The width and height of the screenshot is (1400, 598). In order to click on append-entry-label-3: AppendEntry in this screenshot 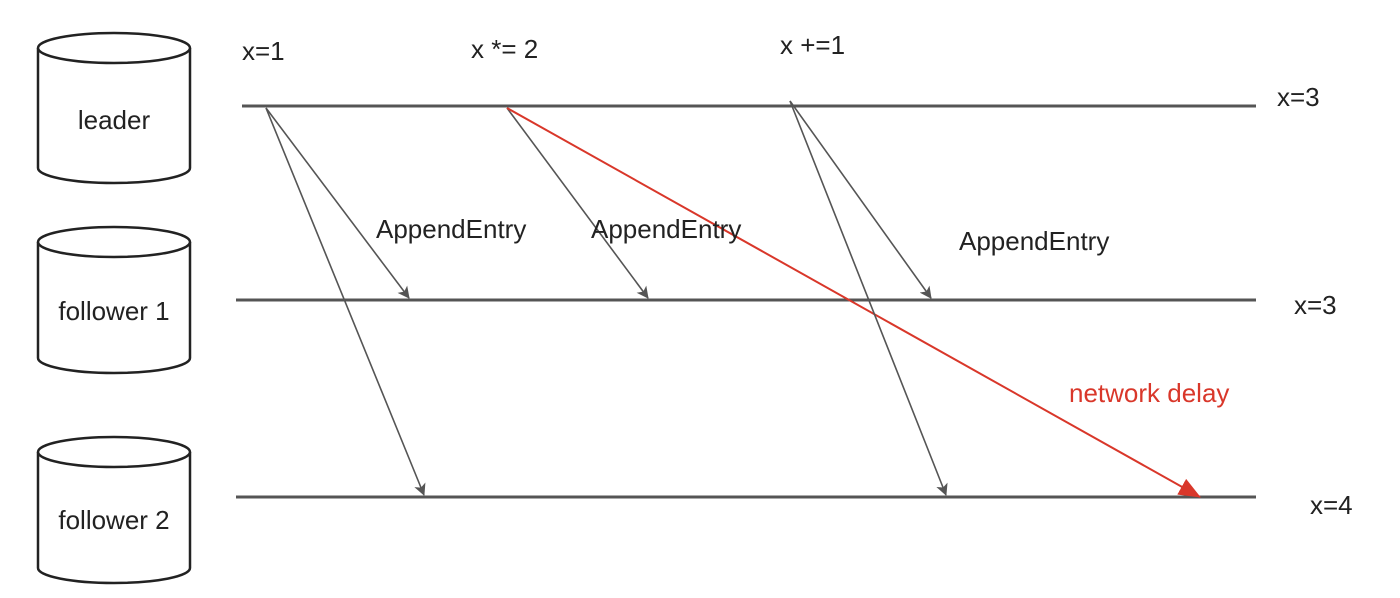, I will do `click(1034, 241)`.